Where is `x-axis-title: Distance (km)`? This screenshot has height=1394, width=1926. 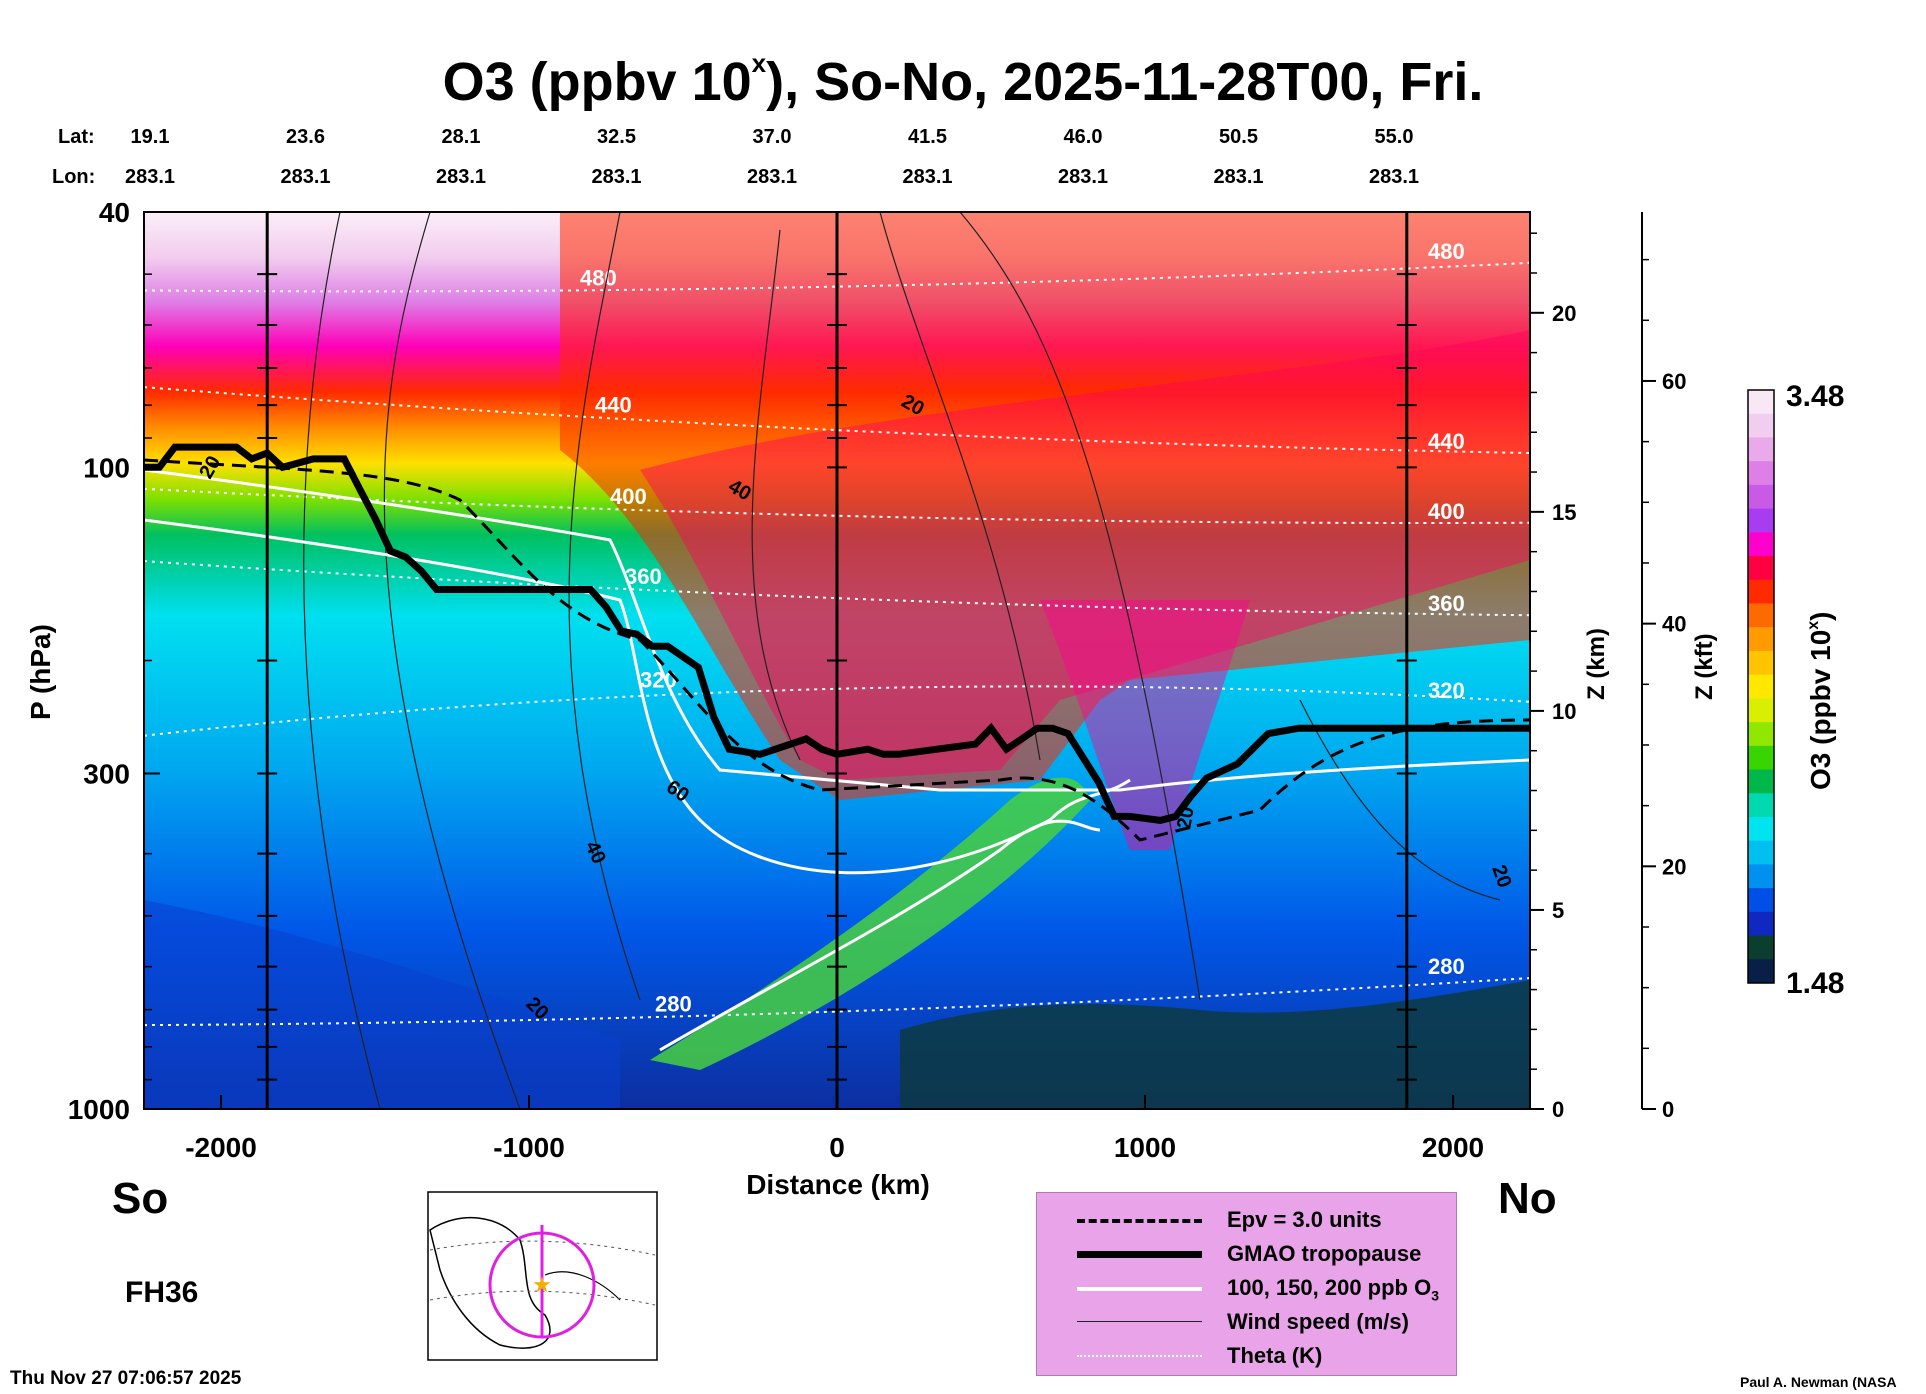
x-axis-title: Distance (km) is located at coordinates (838, 1184).